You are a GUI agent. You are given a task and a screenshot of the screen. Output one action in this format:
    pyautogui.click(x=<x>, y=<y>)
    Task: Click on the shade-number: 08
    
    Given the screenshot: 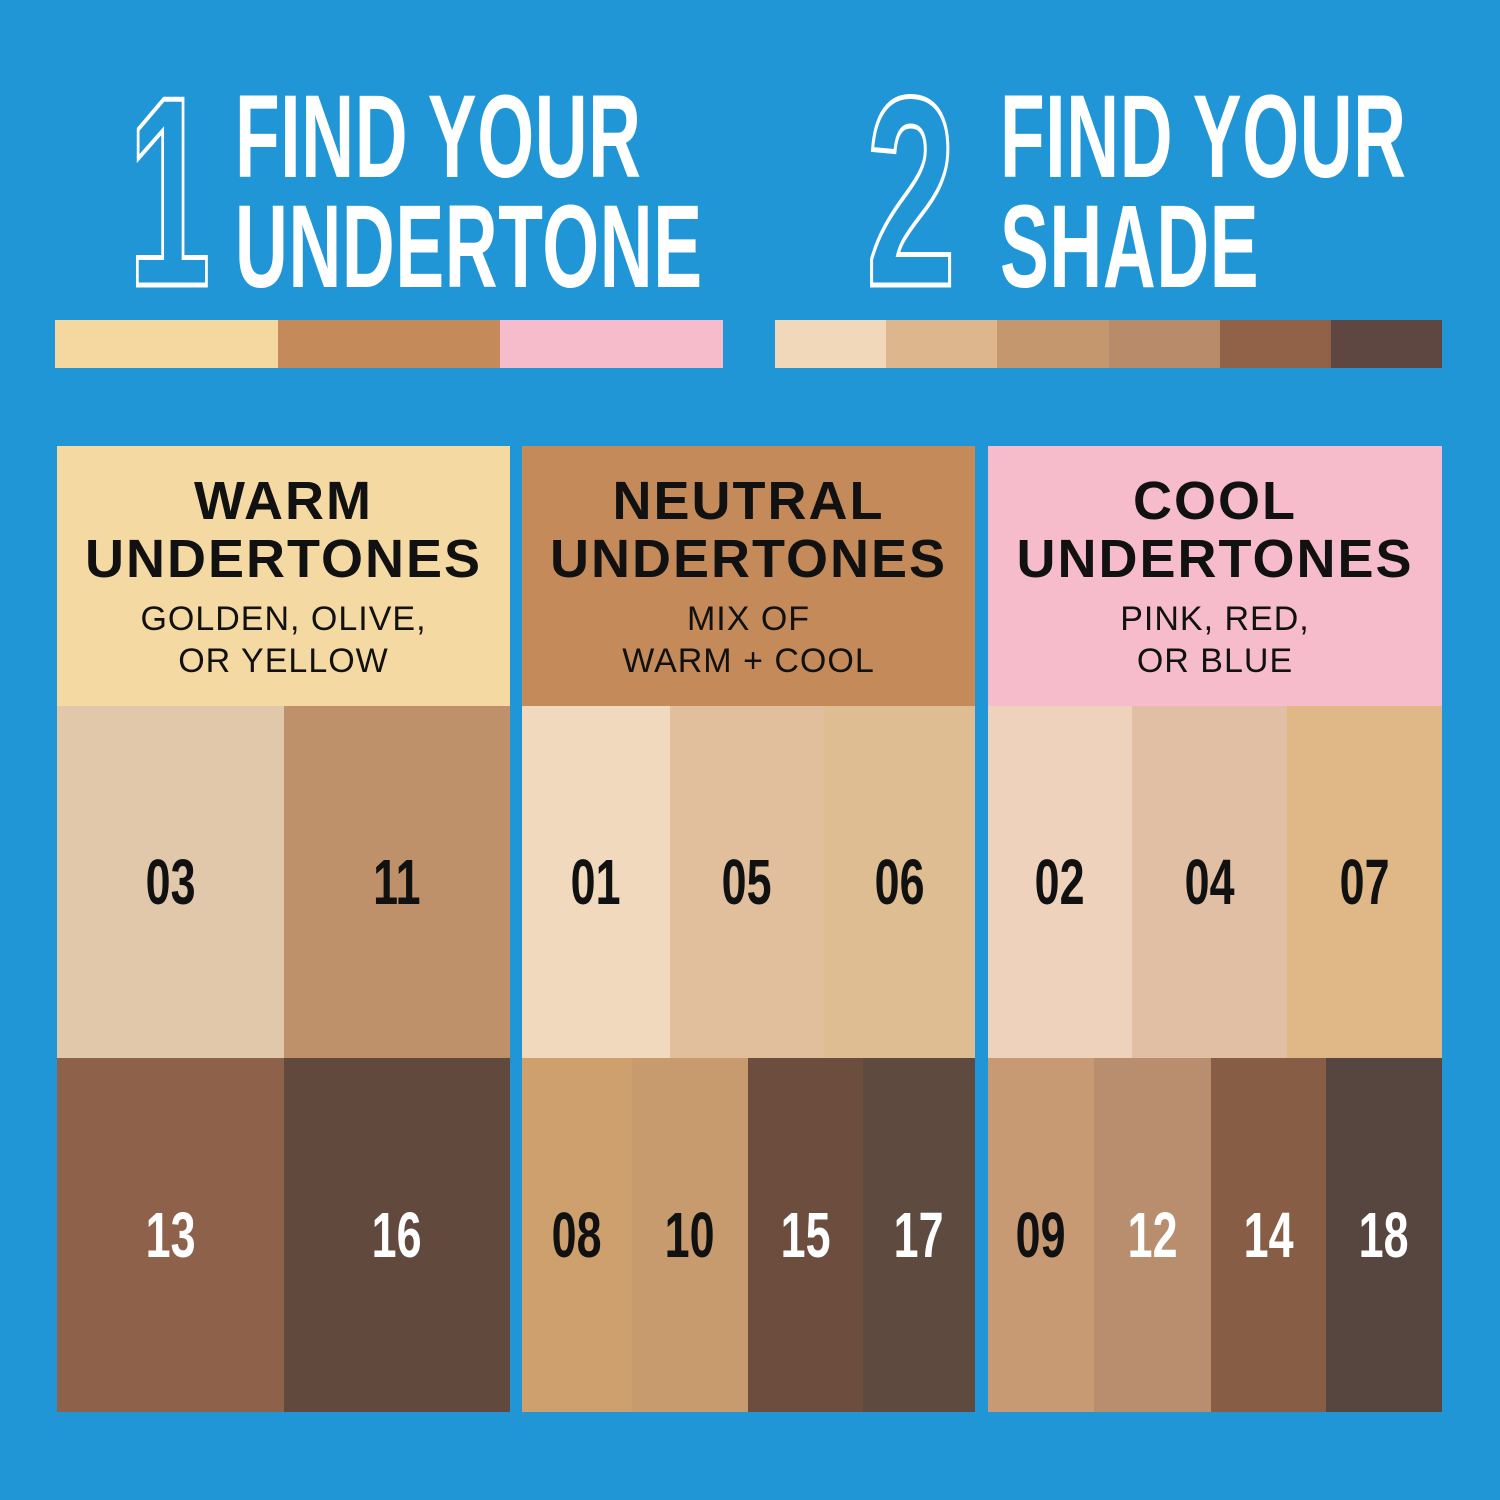 What is the action you would take?
    pyautogui.click(x=577, y=1235)
    